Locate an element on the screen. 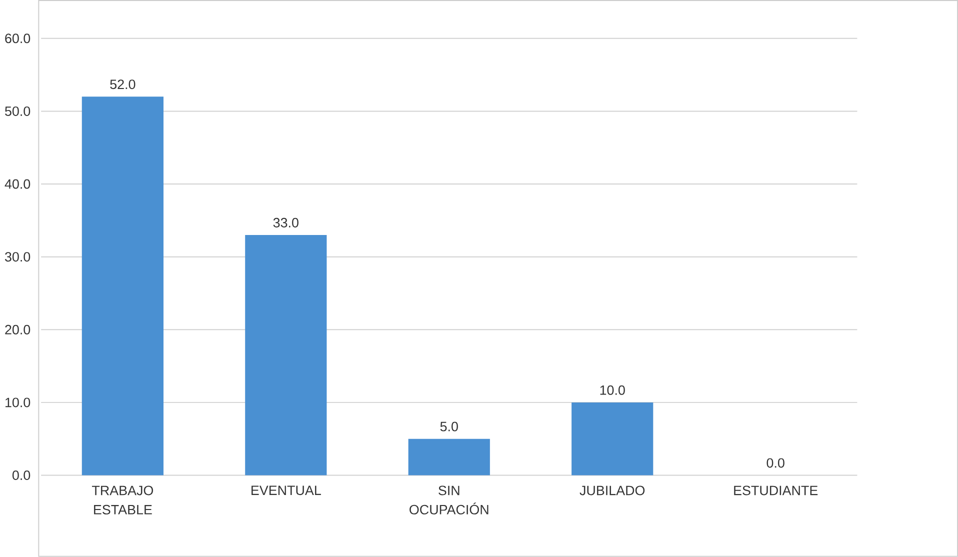 The width and height of the screenshot is (958, 557). data-label: 5.0 is located at coordinates (449, 427).